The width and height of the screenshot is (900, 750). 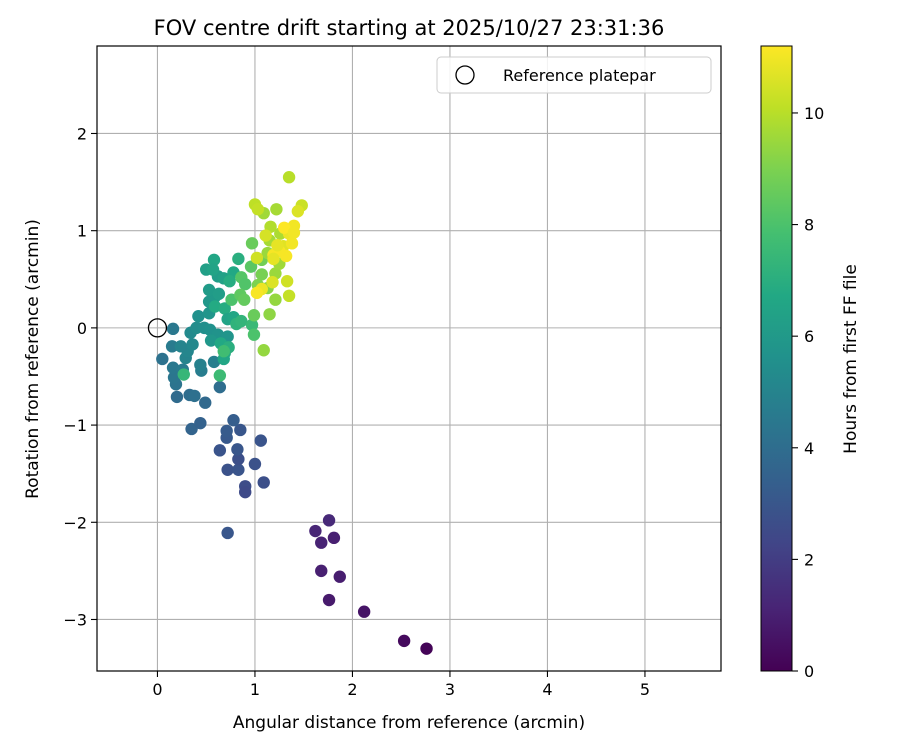 What do you see at coordinates (82, 133) in the screenshot?
I see `y-tick-label: 2` at bounding box center [82, 133].